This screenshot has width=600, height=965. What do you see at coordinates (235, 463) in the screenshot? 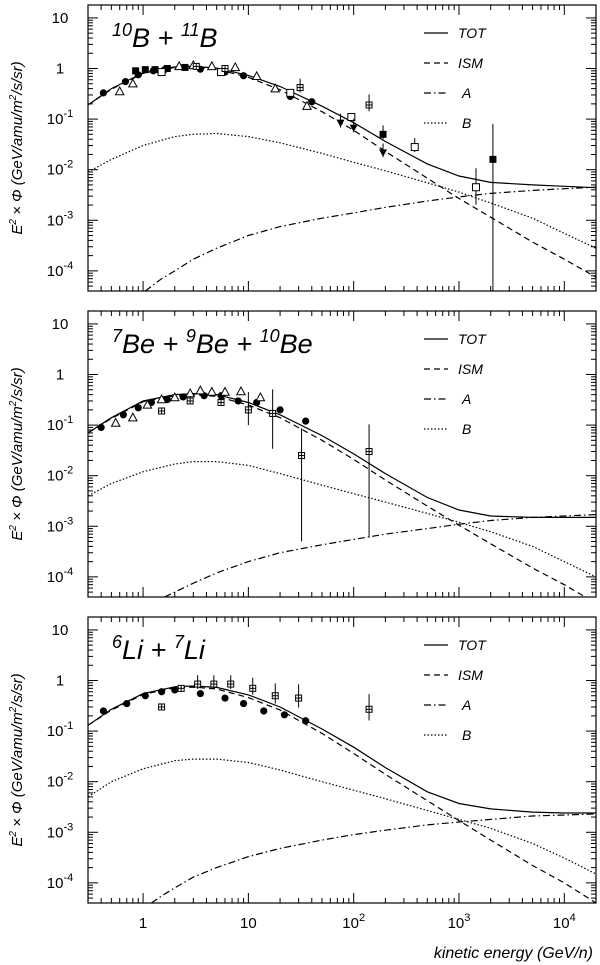
I see `data-points` at bounding box center [235, 463].